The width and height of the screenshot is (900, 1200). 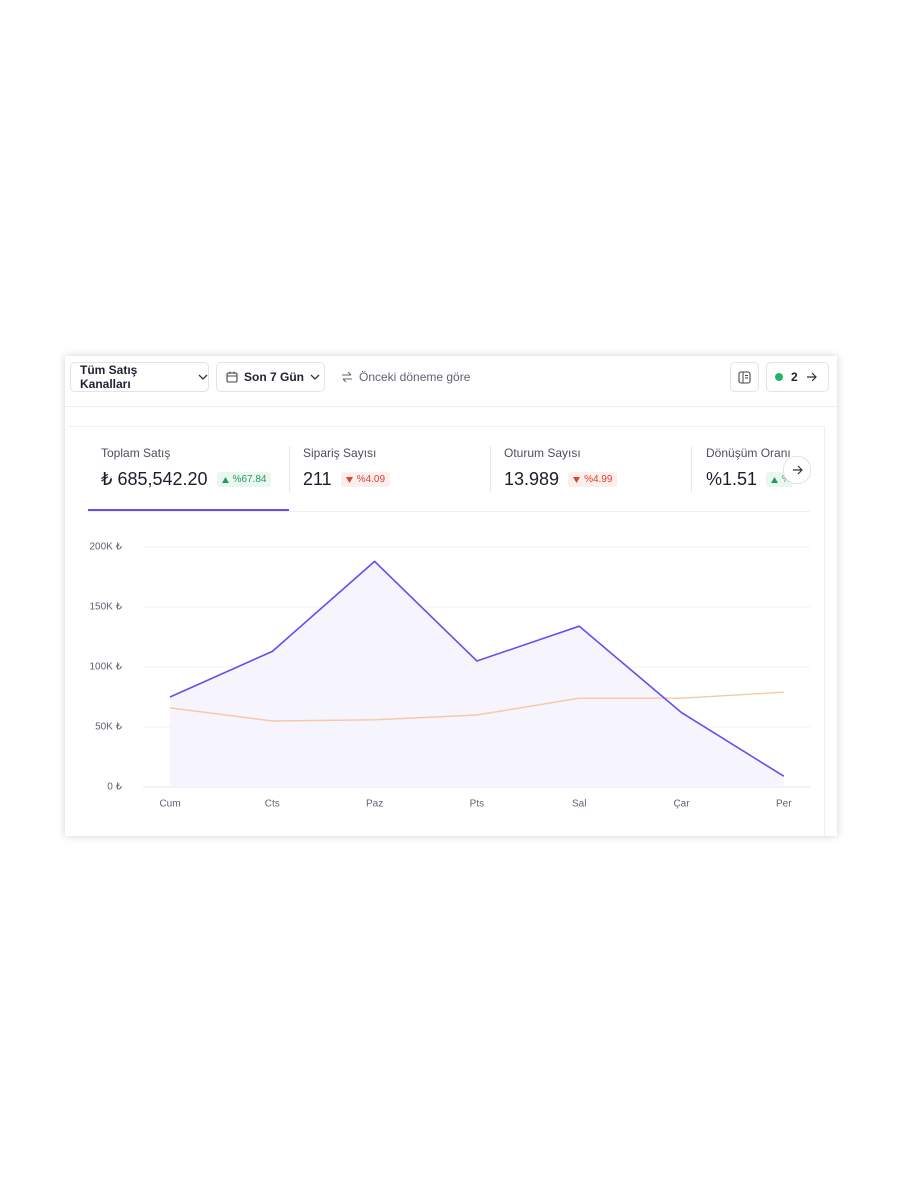 What do you see at coordinates (188, 510) in the screenshot?
I see `active-tab-indicator` at bounding box center [188, 510].